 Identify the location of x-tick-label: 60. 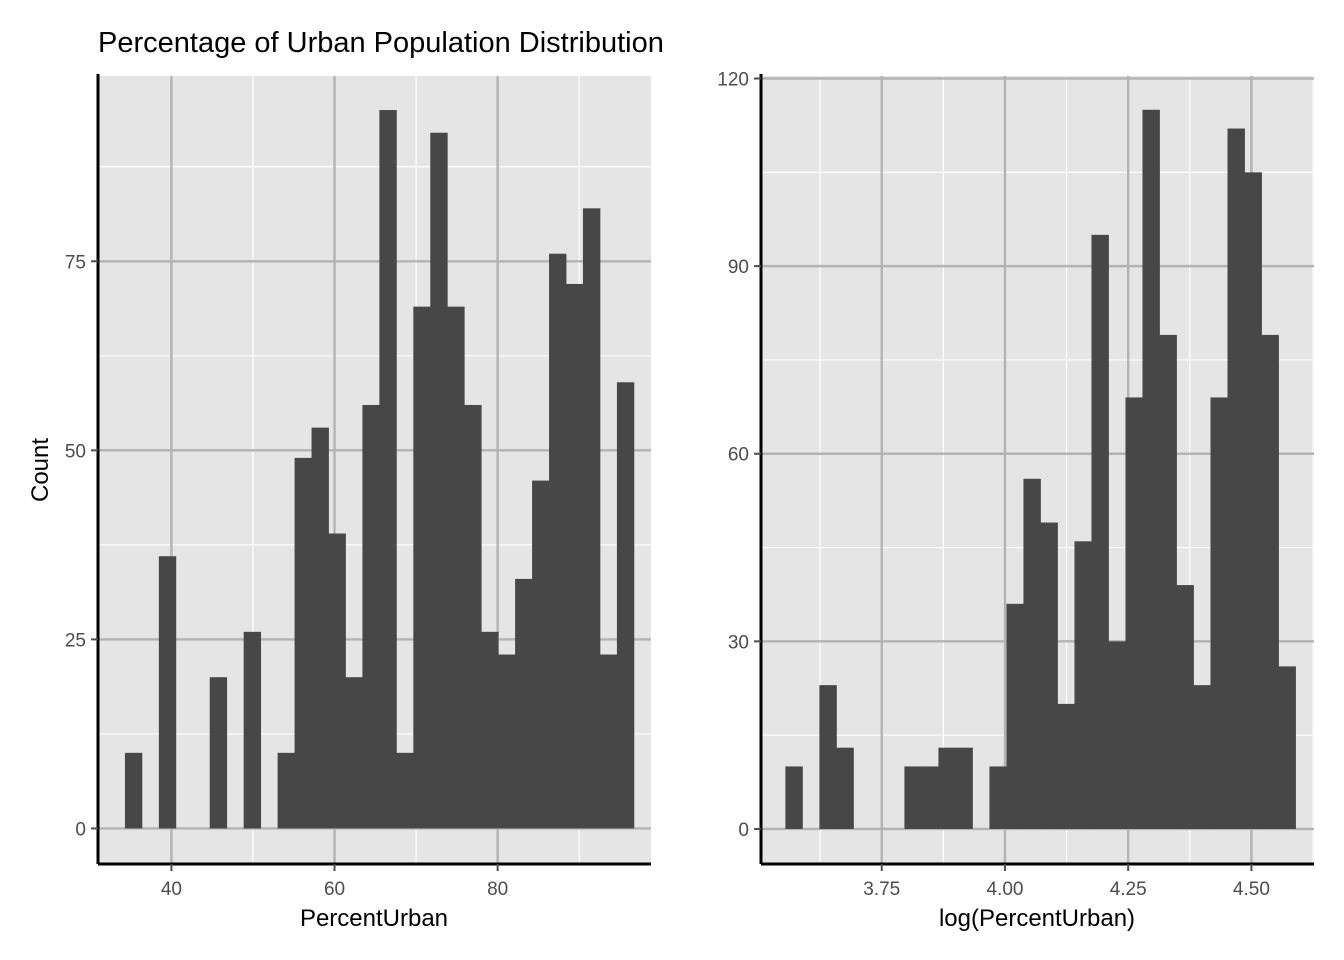
(334, 889).